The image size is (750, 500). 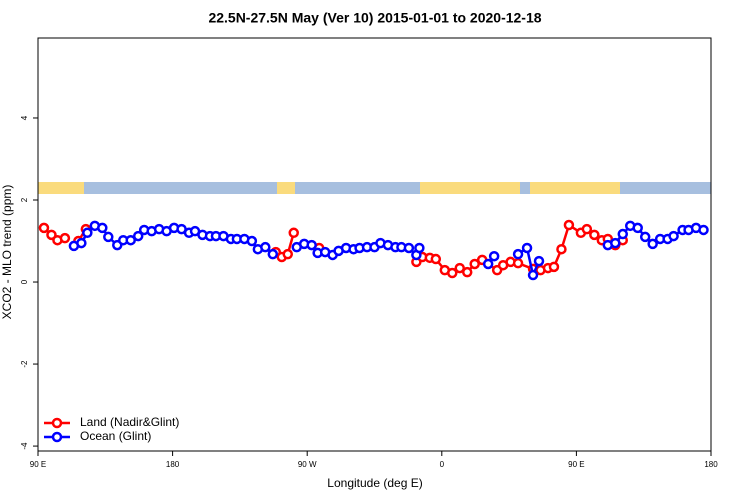 What do you see at coordinates (442, 464) in the screenshot?
I see `x-tick-label: 0` at bounding box center [442, 464].